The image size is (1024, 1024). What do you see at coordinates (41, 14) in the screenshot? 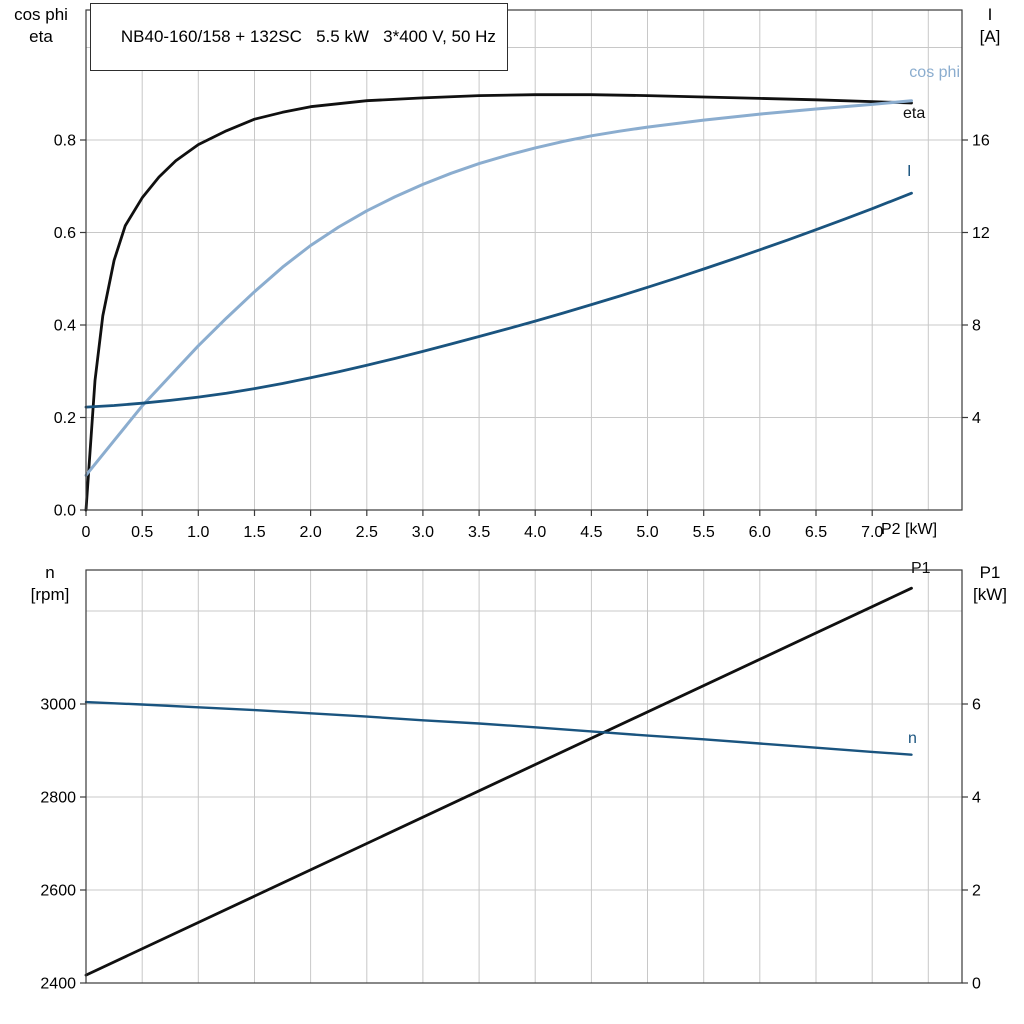
I see `left-axis-title-cosphi: cos phi` at bounding box center [41, 14].